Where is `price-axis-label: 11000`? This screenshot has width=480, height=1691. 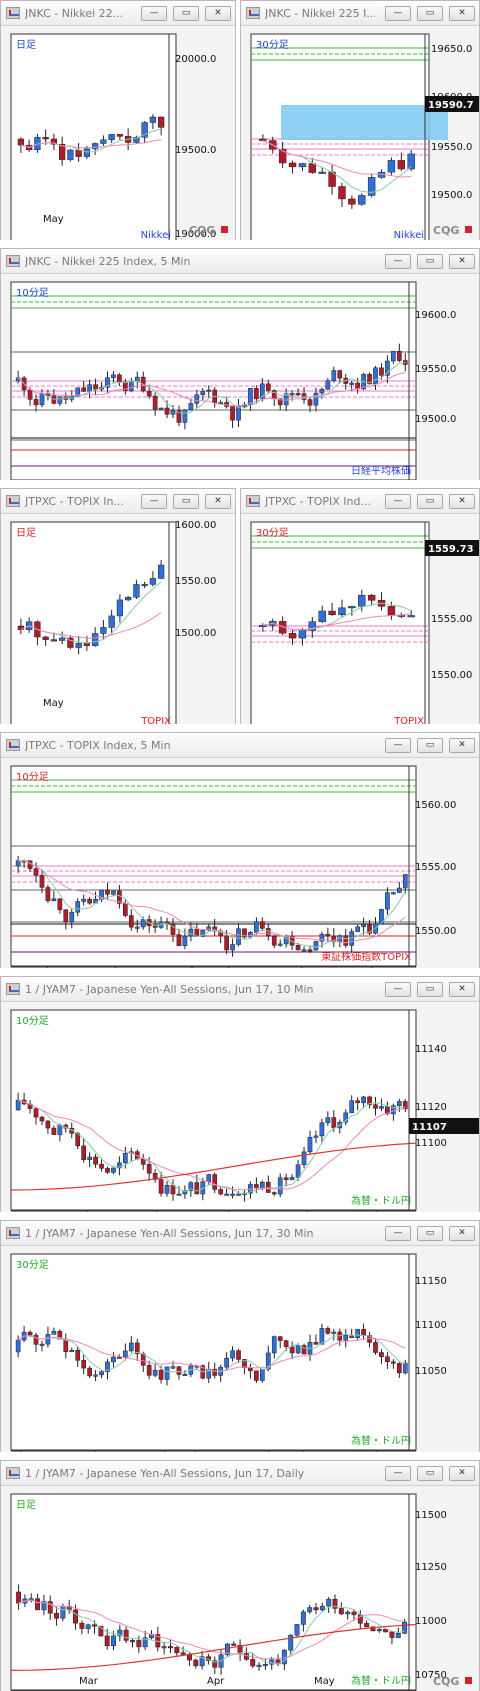
price-axis-label: 11000 is located at coordinates (431, 1621).